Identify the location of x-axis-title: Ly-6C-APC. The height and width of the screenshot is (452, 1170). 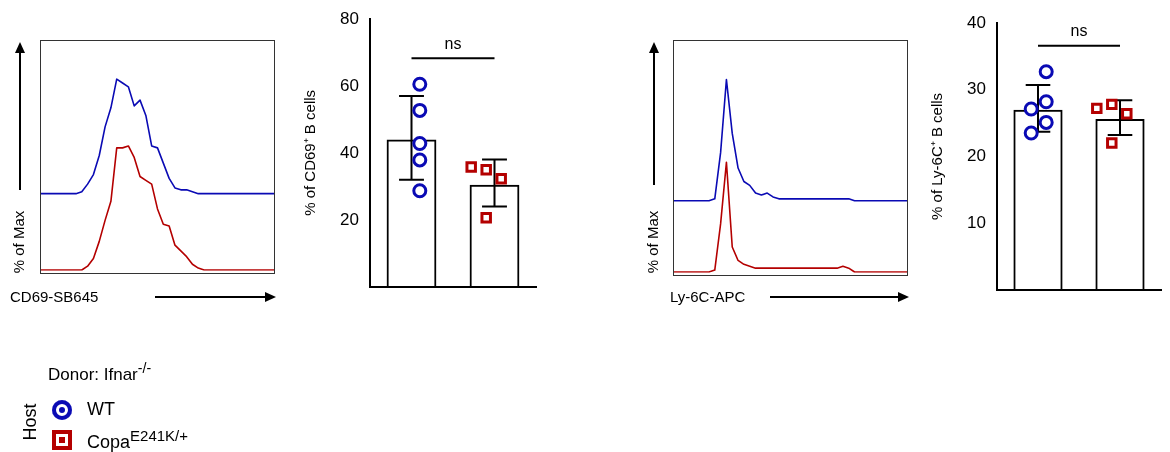
(708, 296).